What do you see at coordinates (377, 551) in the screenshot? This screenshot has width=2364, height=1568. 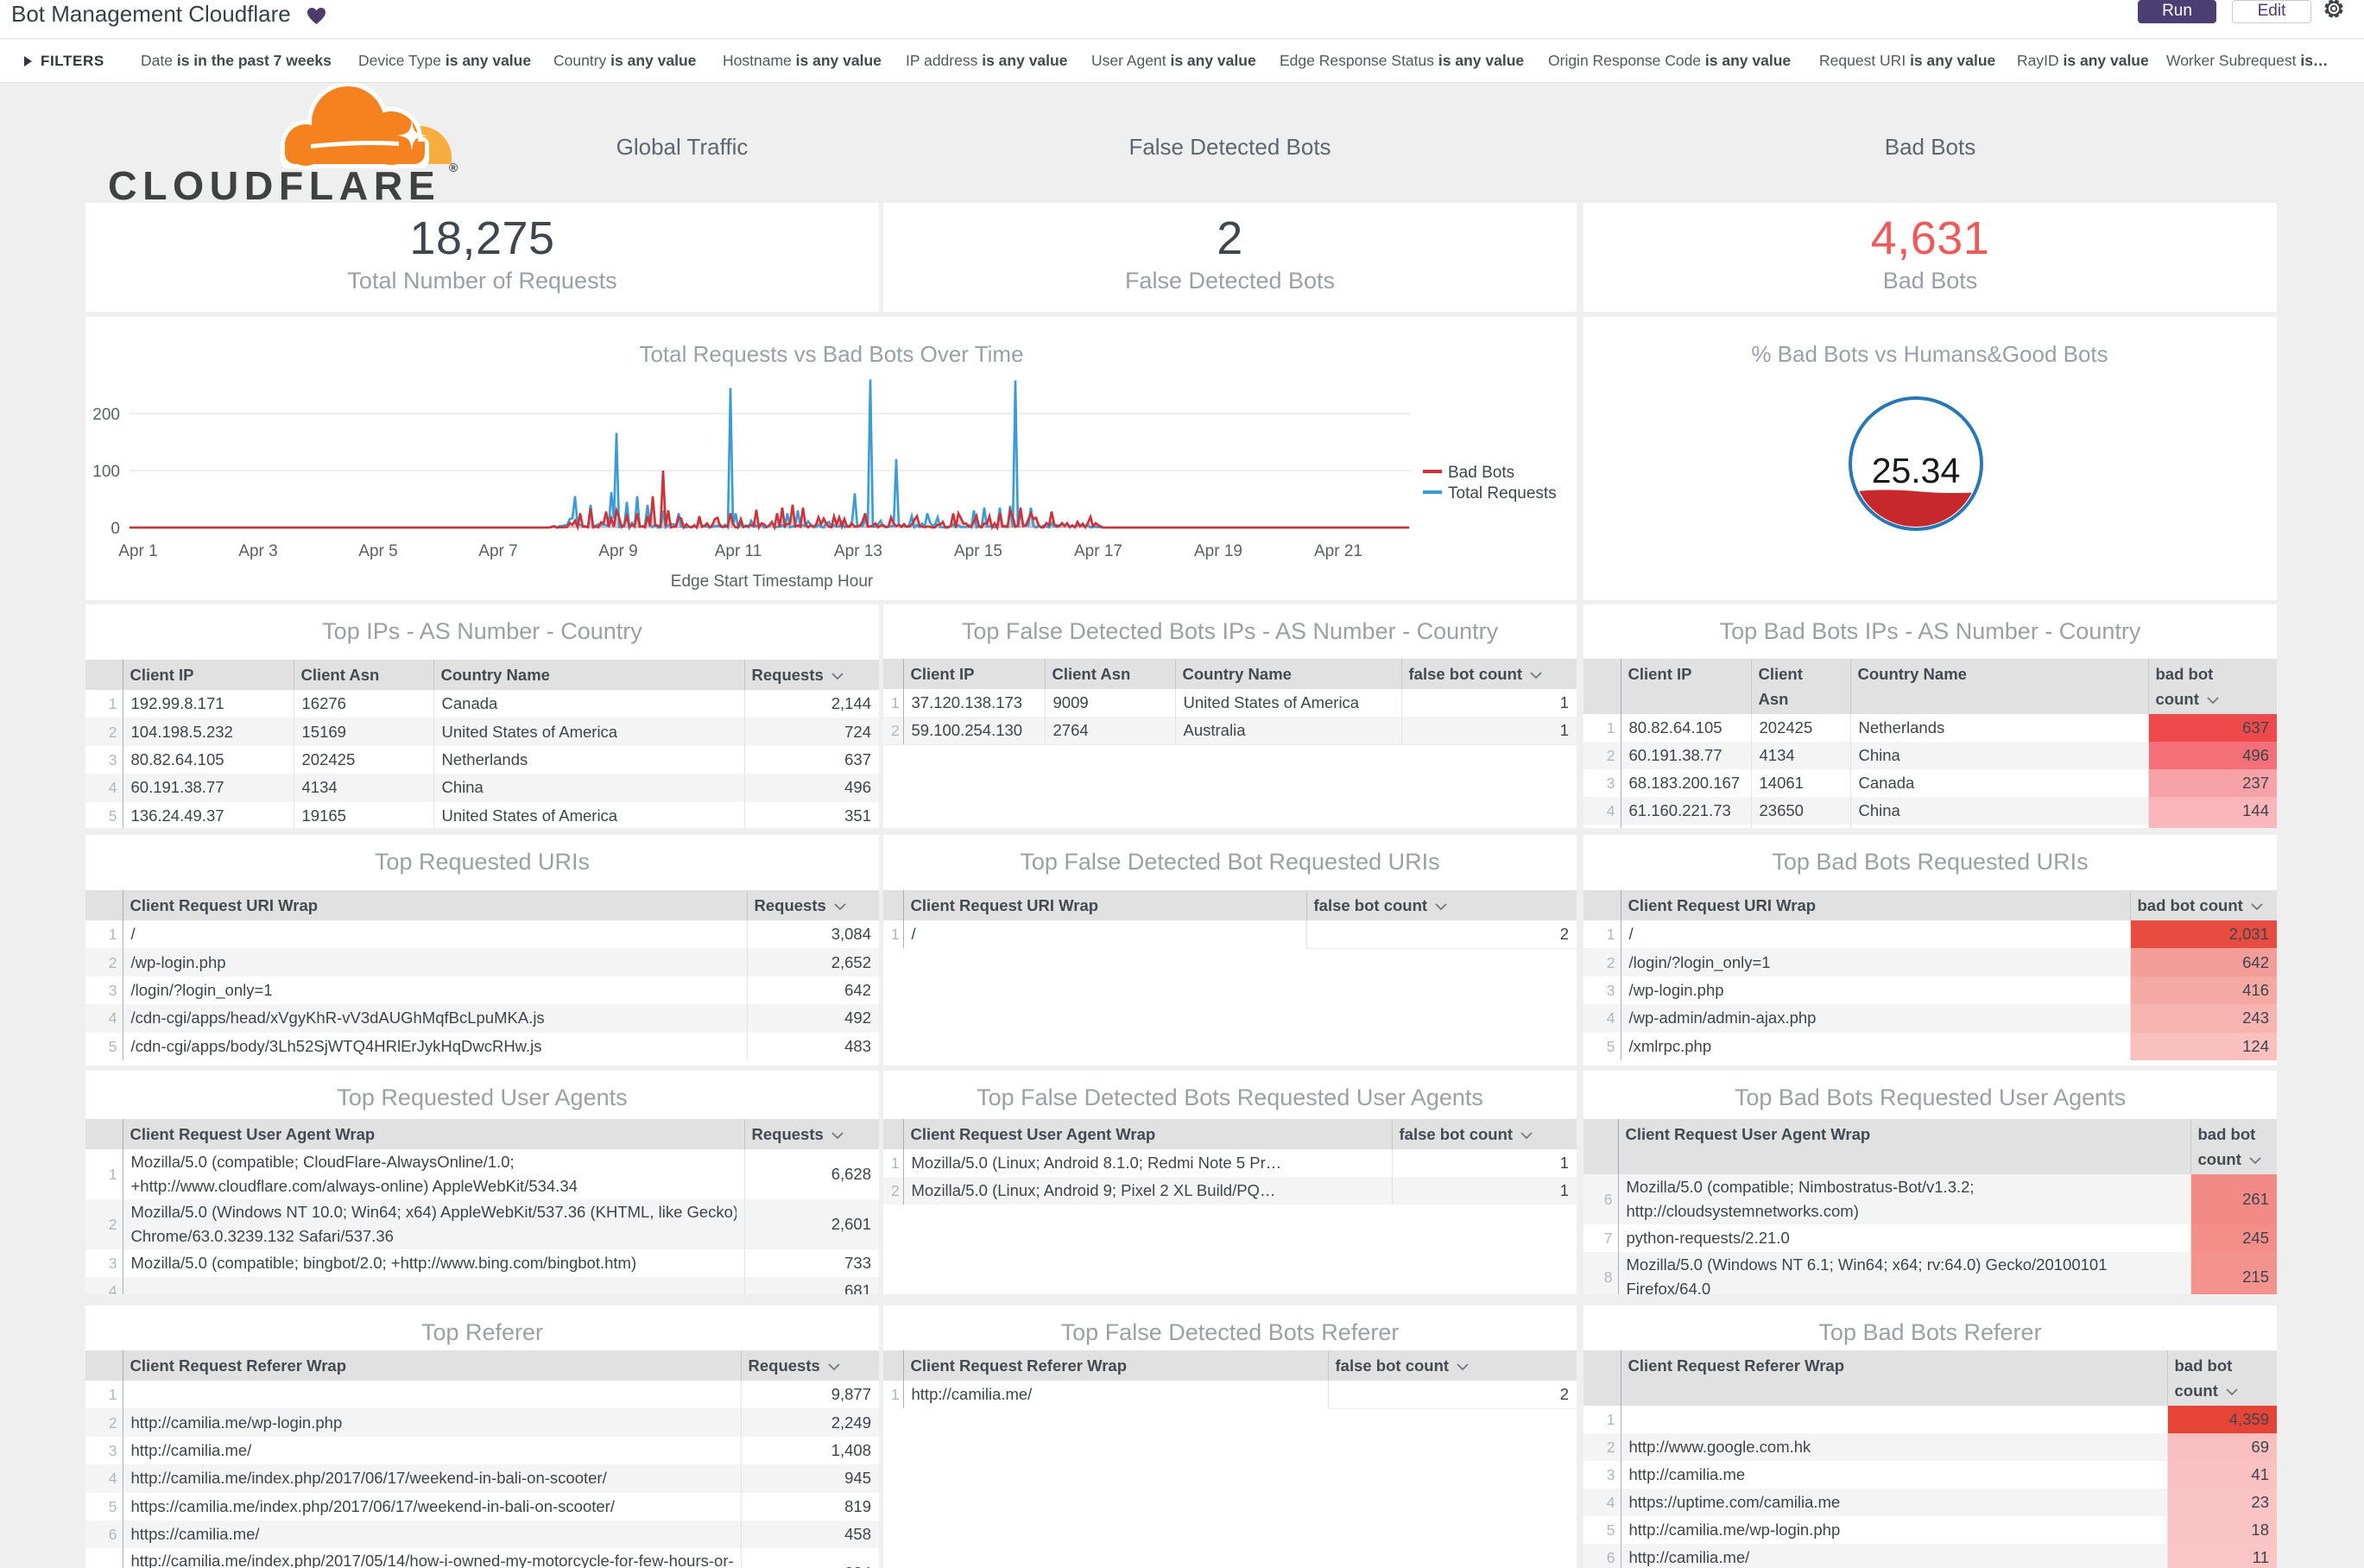 I see `svg-text: Apr 5` at bounding box center [377, 551].